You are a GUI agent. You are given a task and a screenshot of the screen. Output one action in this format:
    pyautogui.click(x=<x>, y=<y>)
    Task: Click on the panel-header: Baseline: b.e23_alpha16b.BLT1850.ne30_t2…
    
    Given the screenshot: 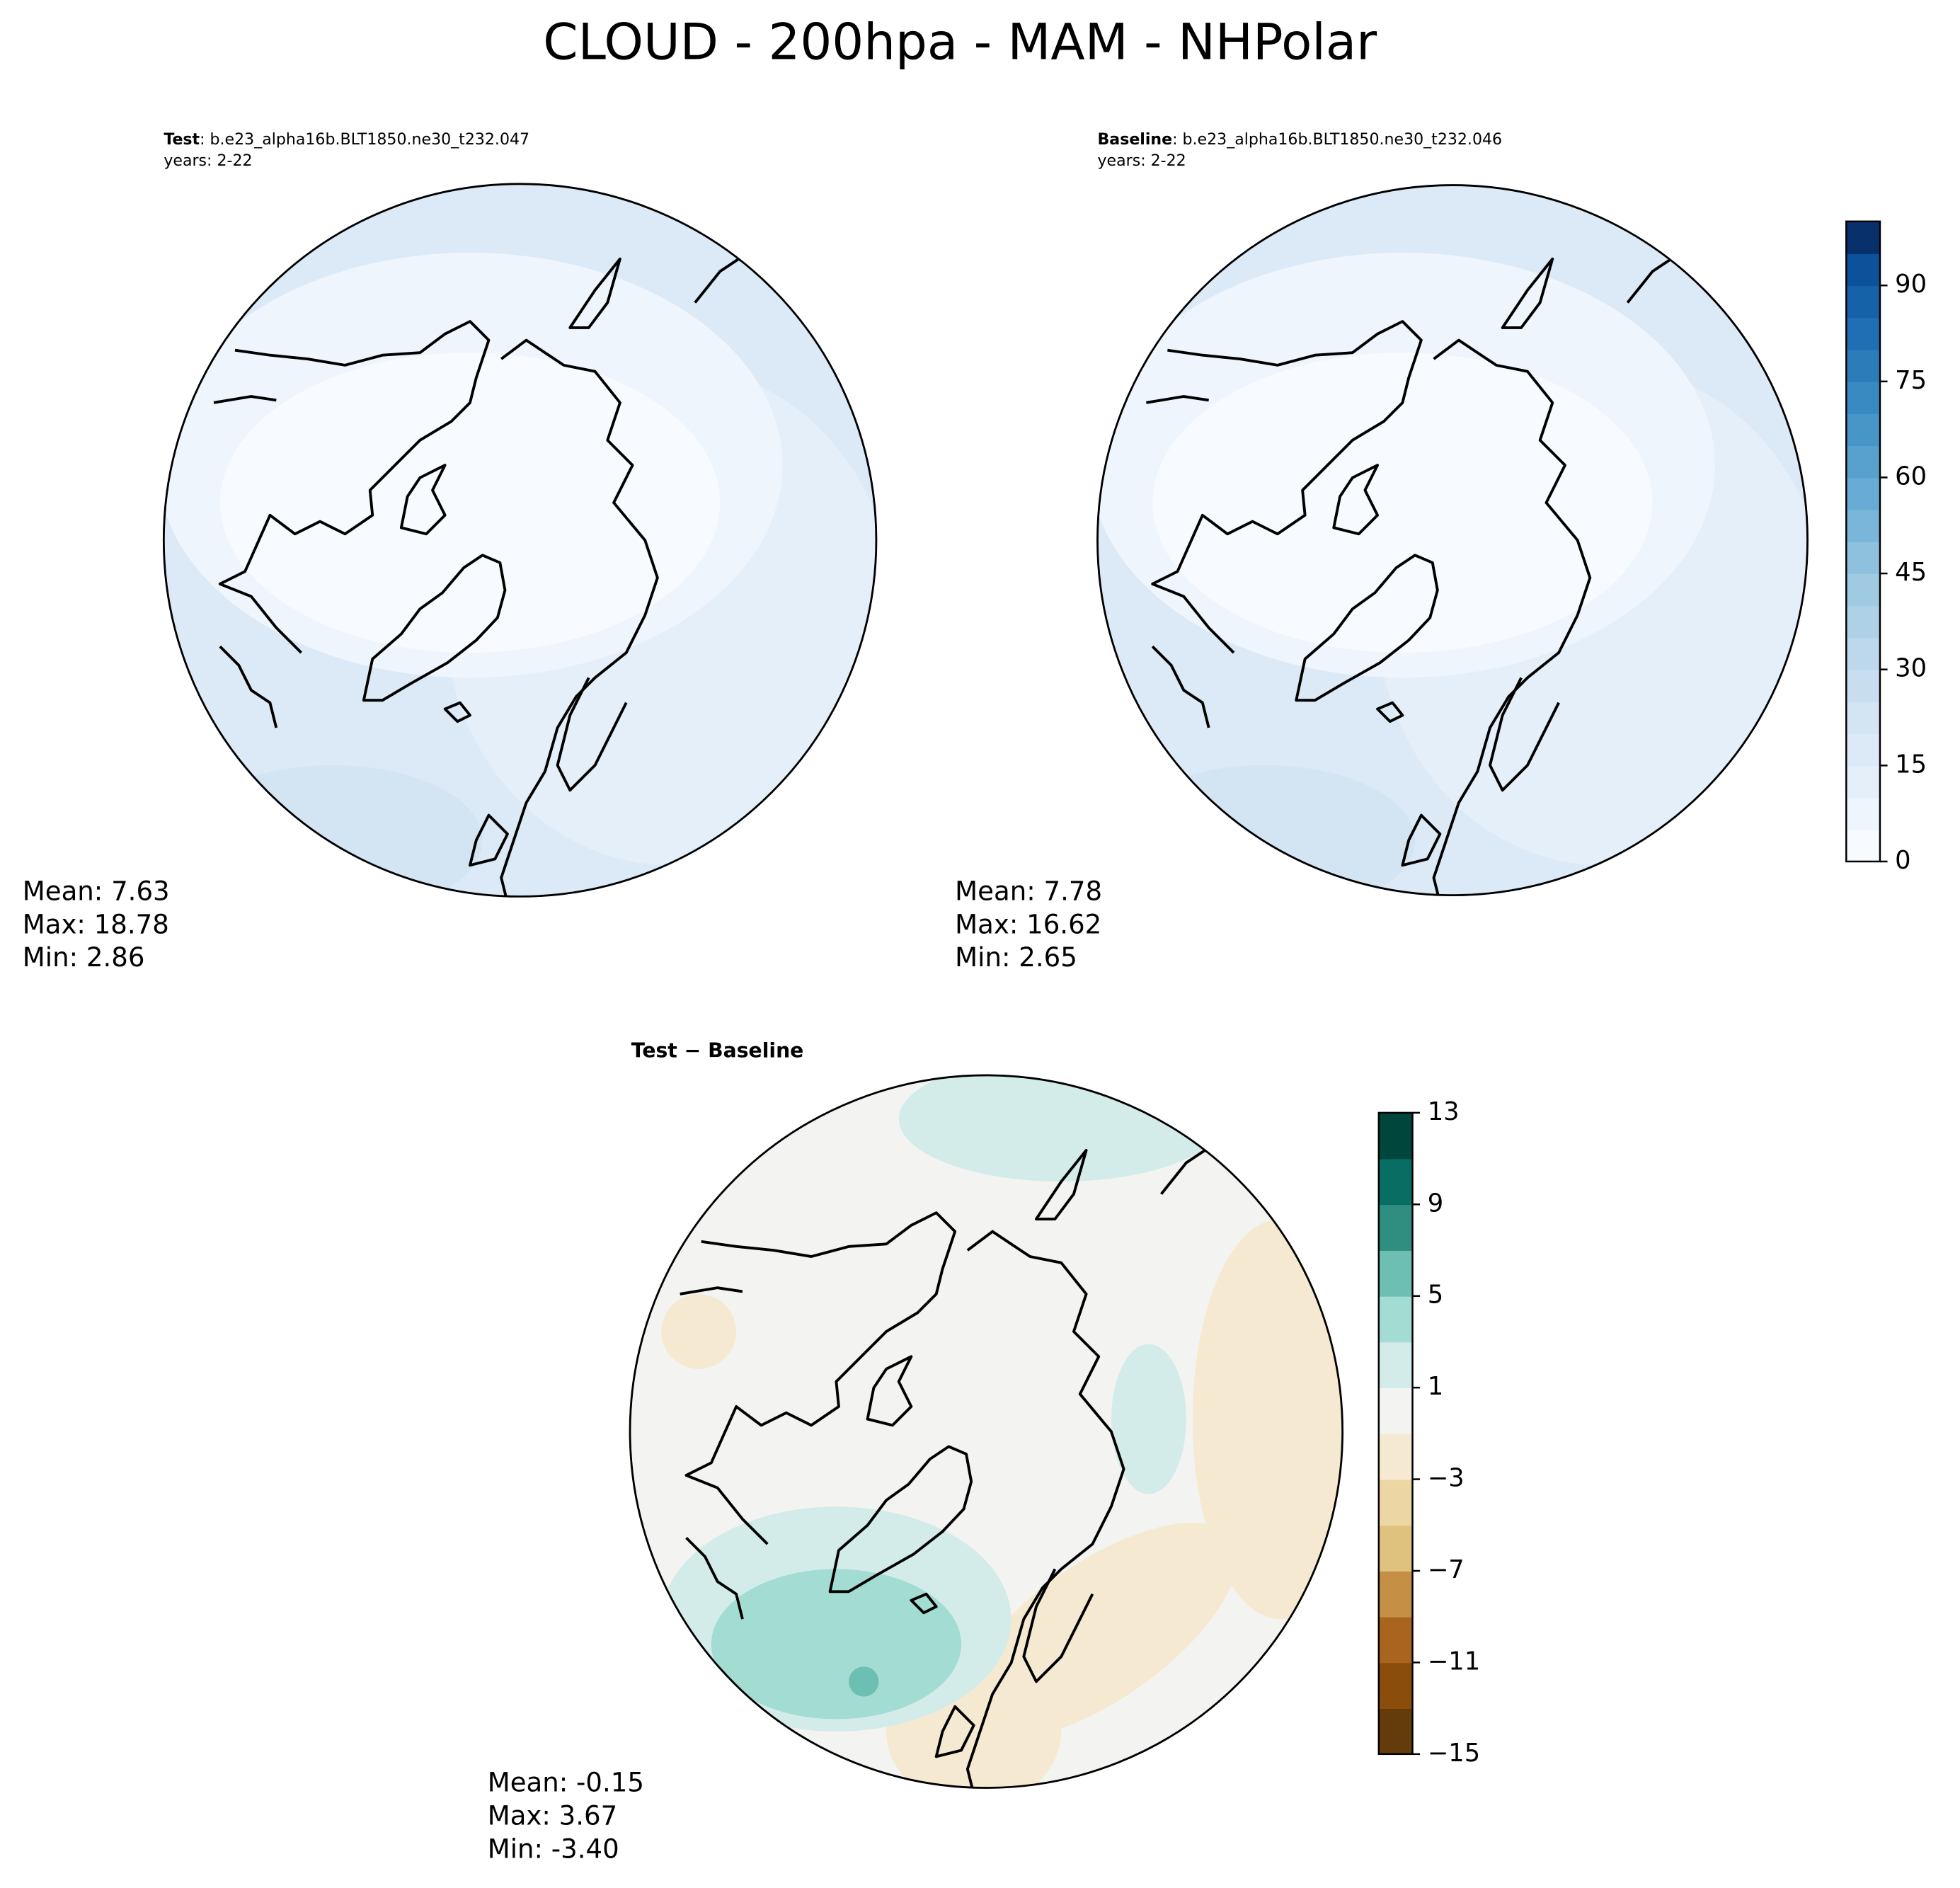 What is the action you would take?
    pyautogui.click(x=1299, y=140)
    